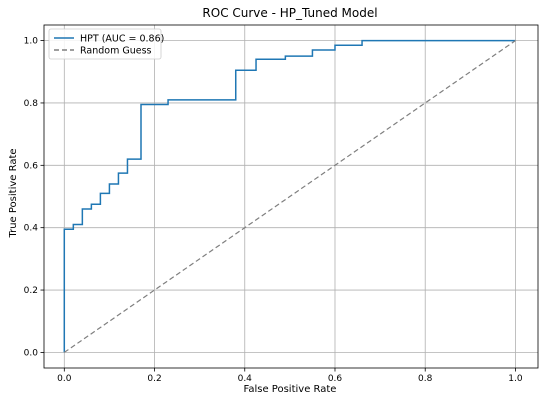 This screenshot has width=550, height=401. What do you see at coordinates (289, 13) in the screenshot?
I see `chart-title: ROC Curve - HP_Tuned Model` at bounding box center [289, 13].